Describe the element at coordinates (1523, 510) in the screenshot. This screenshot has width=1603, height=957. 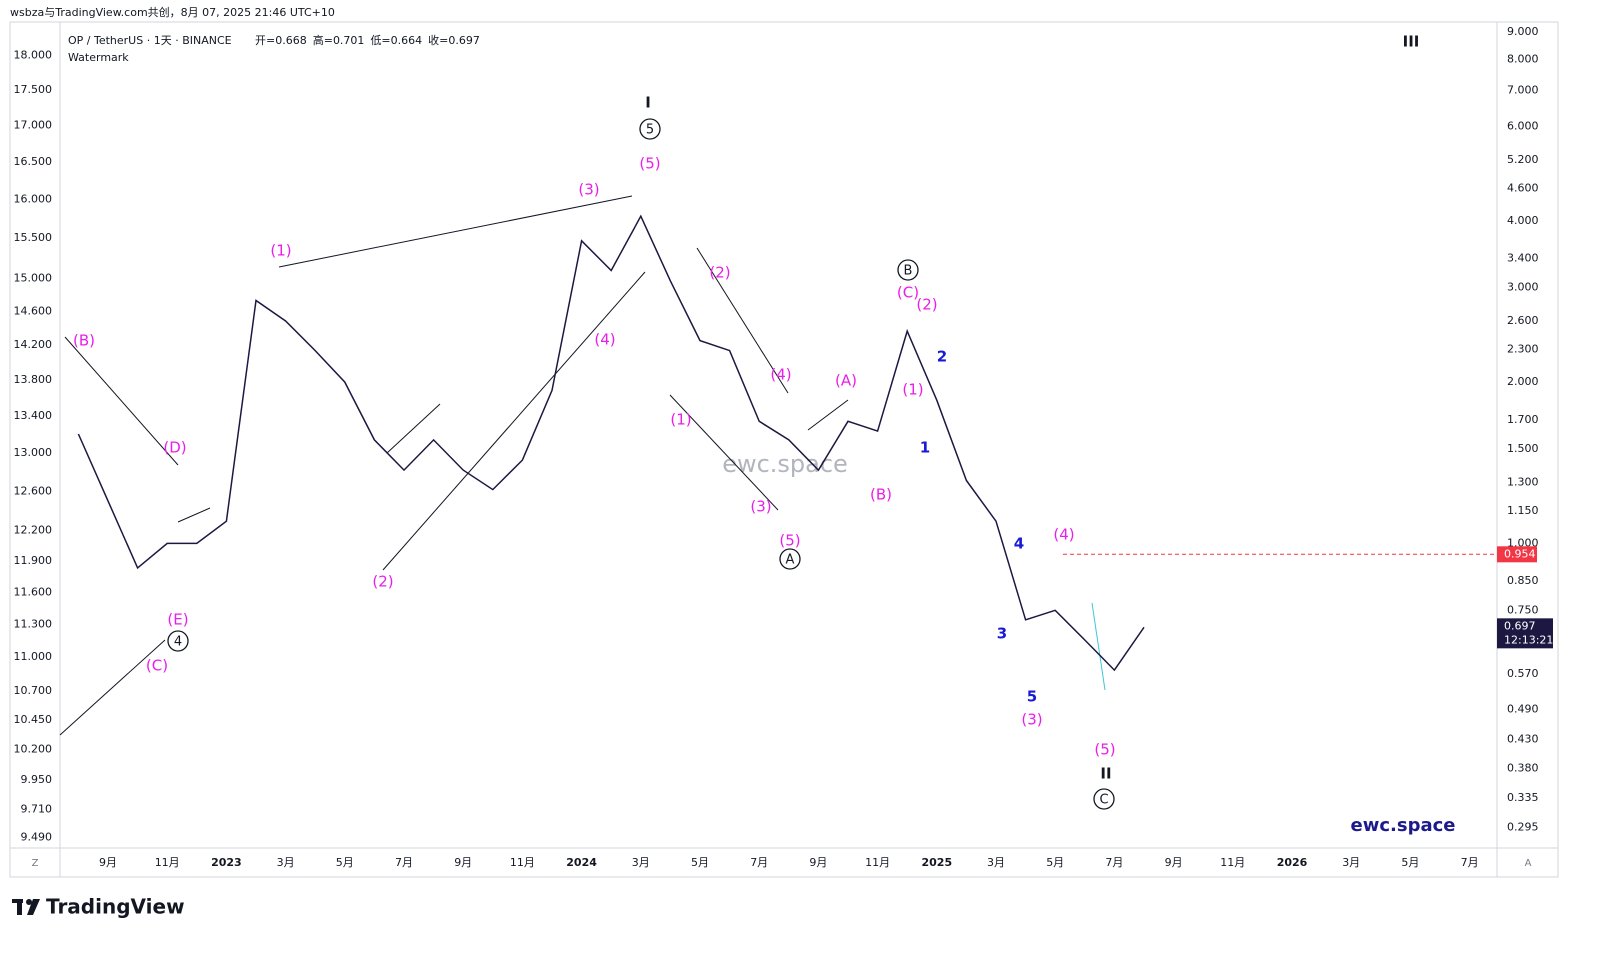
I see `y2-tick-label: 1.150` at that location.